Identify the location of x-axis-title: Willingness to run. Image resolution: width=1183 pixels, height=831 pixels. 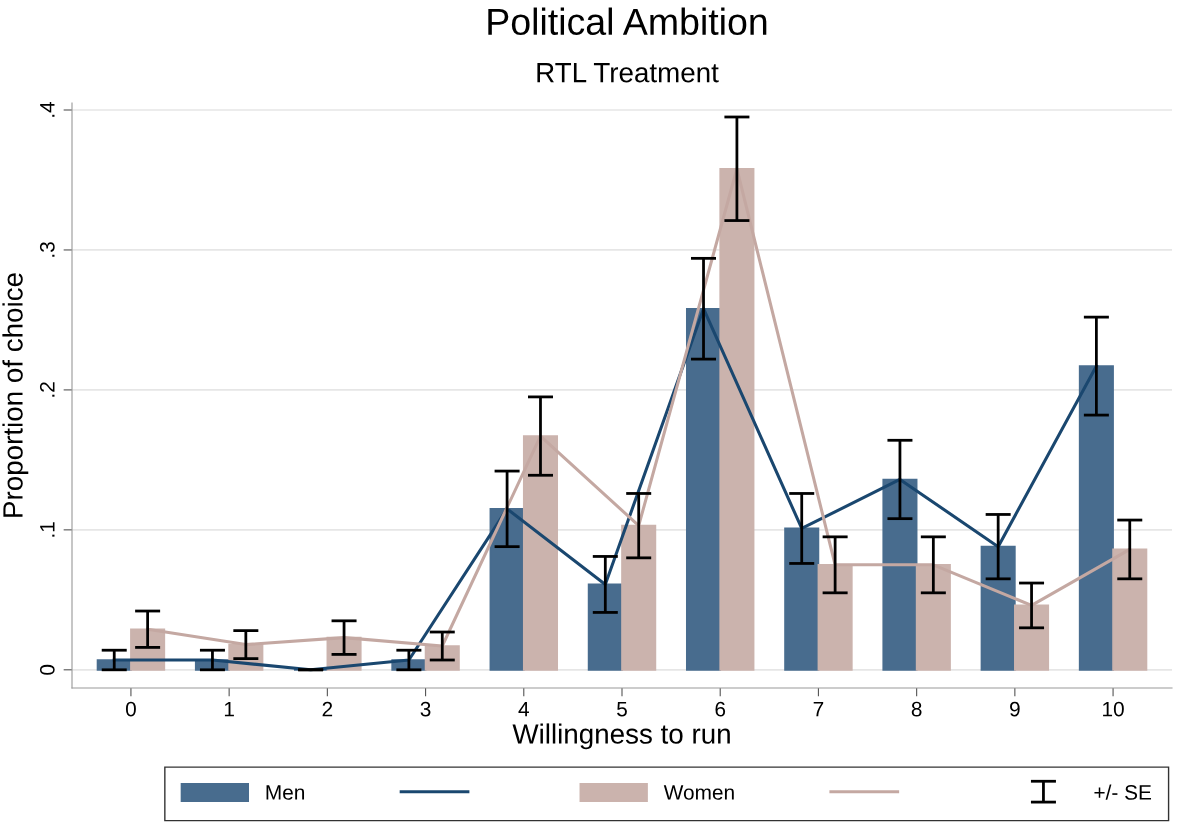
(621, 736).